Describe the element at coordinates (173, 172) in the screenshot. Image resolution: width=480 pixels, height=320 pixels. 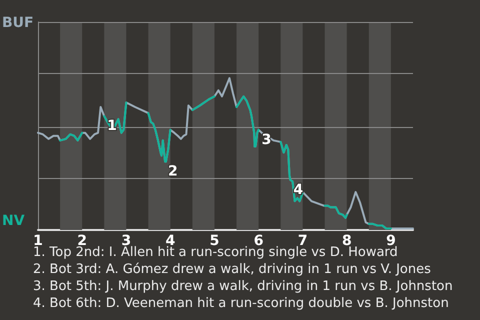
I see `annotation: 2` at that location.